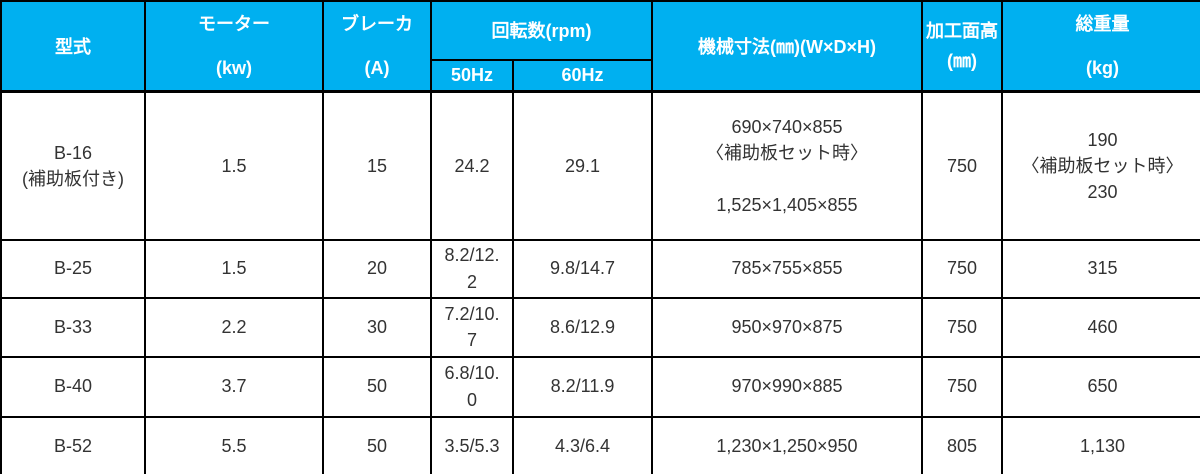 The width and height of the screenshot is (1200, 474). What do you see at coordinates (1100, 46) in the screenshot?
I see `header-total-weight: 総重量 (kg)` at bounding box center [1100, 46].